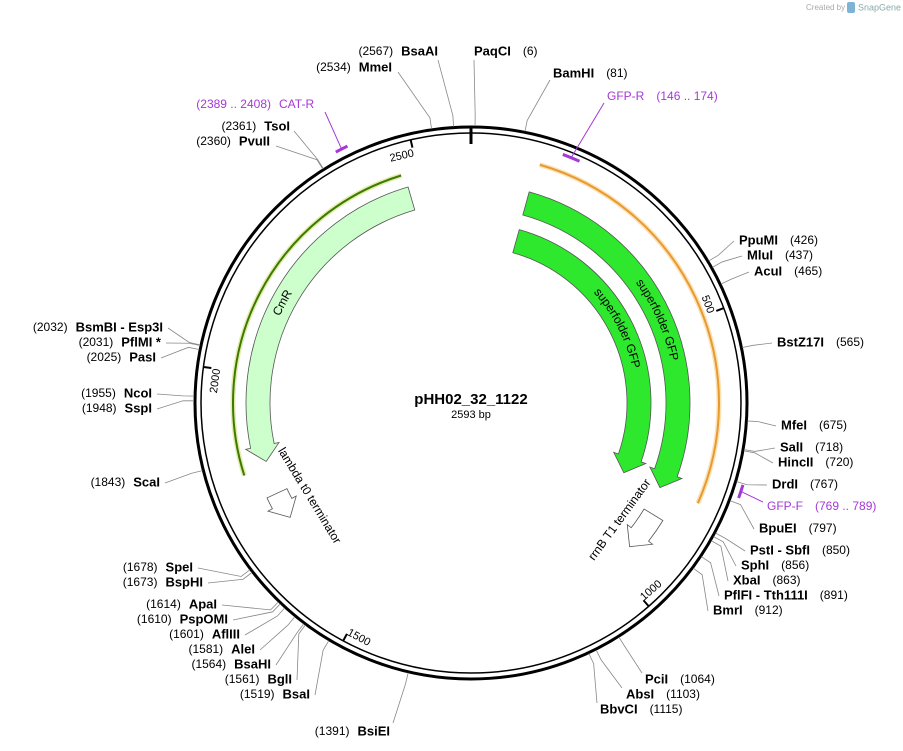 This screenshot has width=903, height=751. I want to click on site-position: (2031), so click(96, 342).